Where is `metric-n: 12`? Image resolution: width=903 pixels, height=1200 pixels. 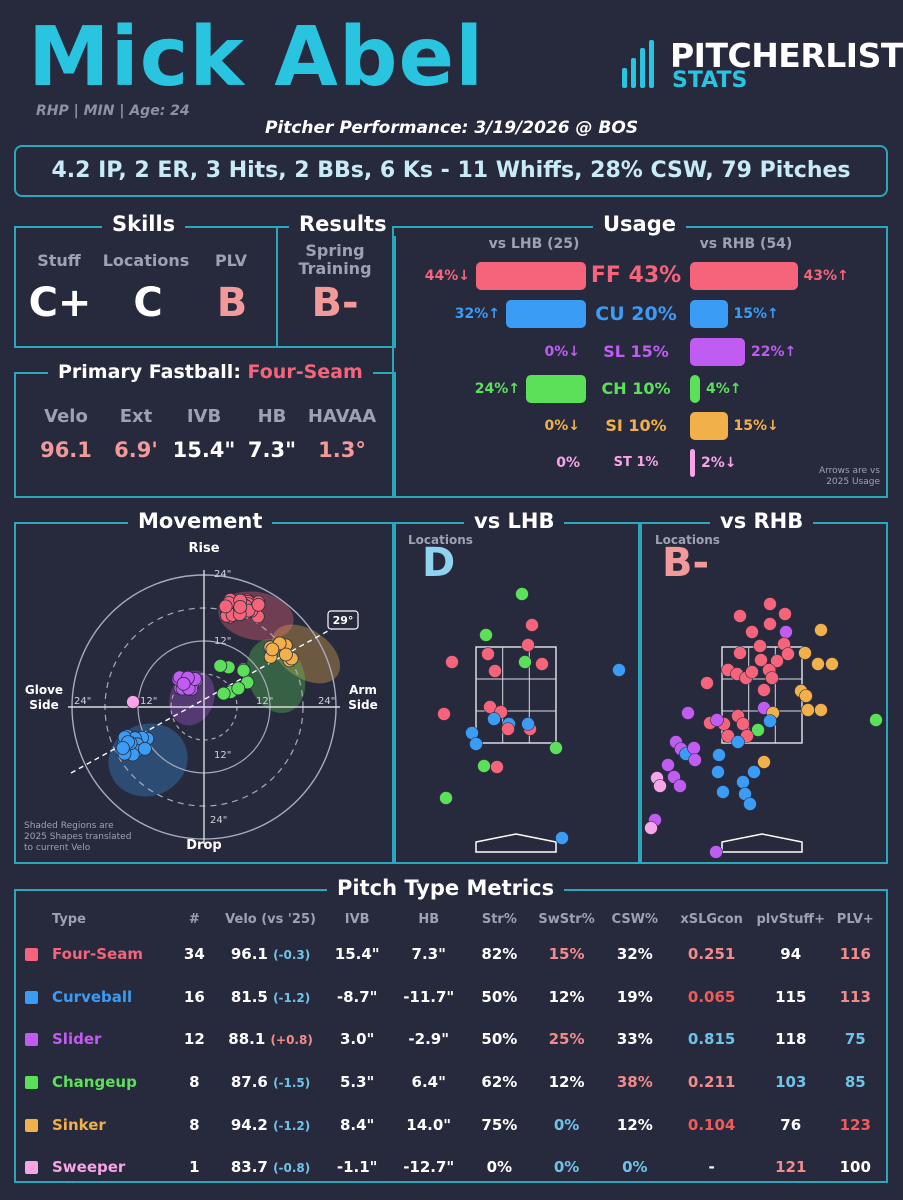 metric-n: 12 is located at coordinates (194, 1039).